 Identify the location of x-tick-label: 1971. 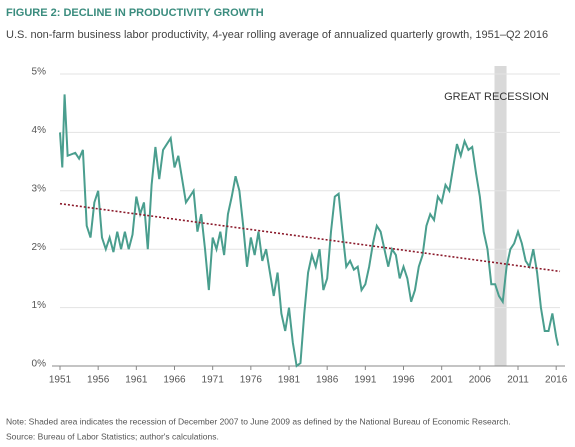
(213, 380).